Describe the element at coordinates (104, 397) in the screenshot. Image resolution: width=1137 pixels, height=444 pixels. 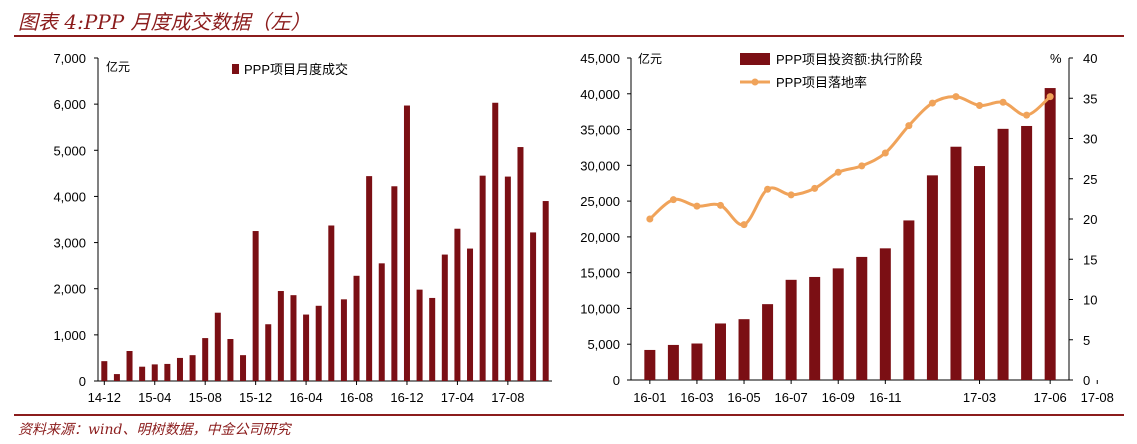
I see `x-tick-label: 14-12` at that location.